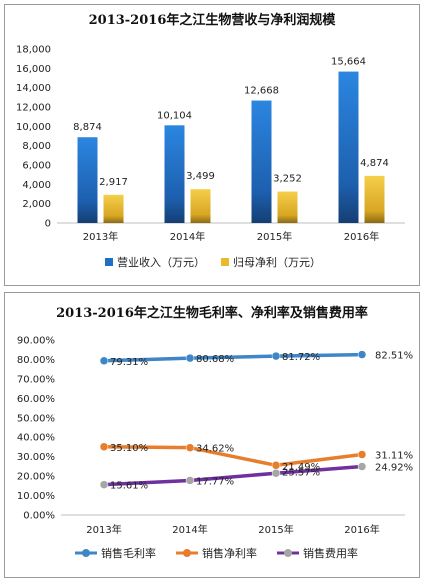 Image resolution: width=425 pixels, height=582 pixels. I want to click on bar-data-label: 3,252, so click(287, 179).